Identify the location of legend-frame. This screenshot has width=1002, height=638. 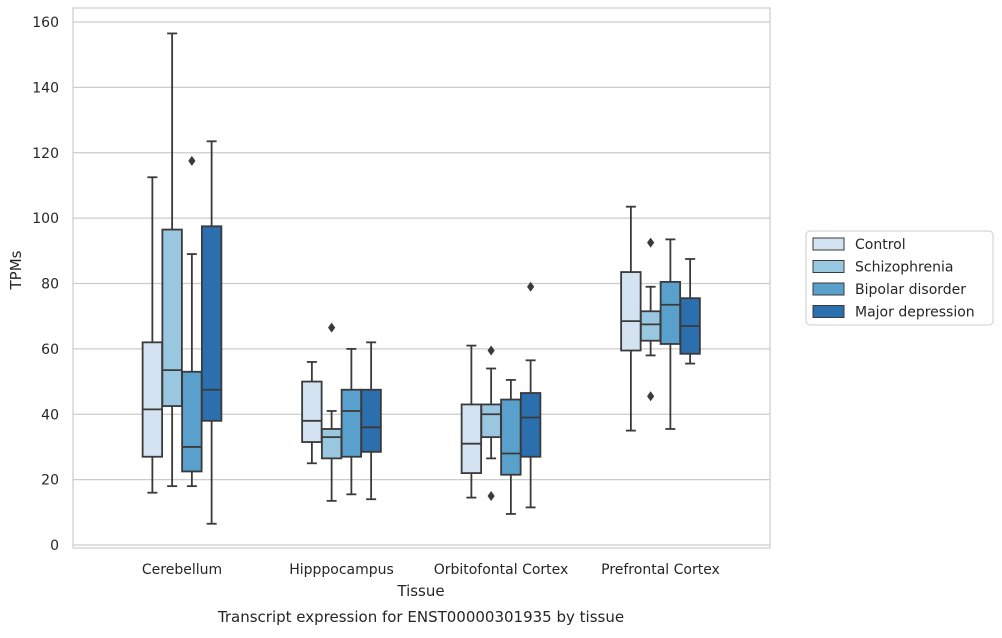
(899, 278).